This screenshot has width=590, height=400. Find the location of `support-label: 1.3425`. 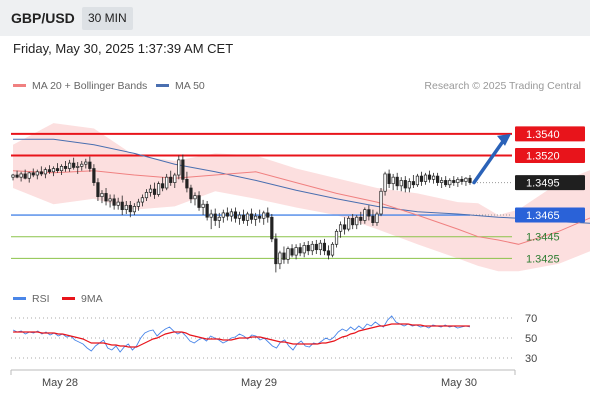

support-label: 1.3425 is located at coordinates (543, 259).